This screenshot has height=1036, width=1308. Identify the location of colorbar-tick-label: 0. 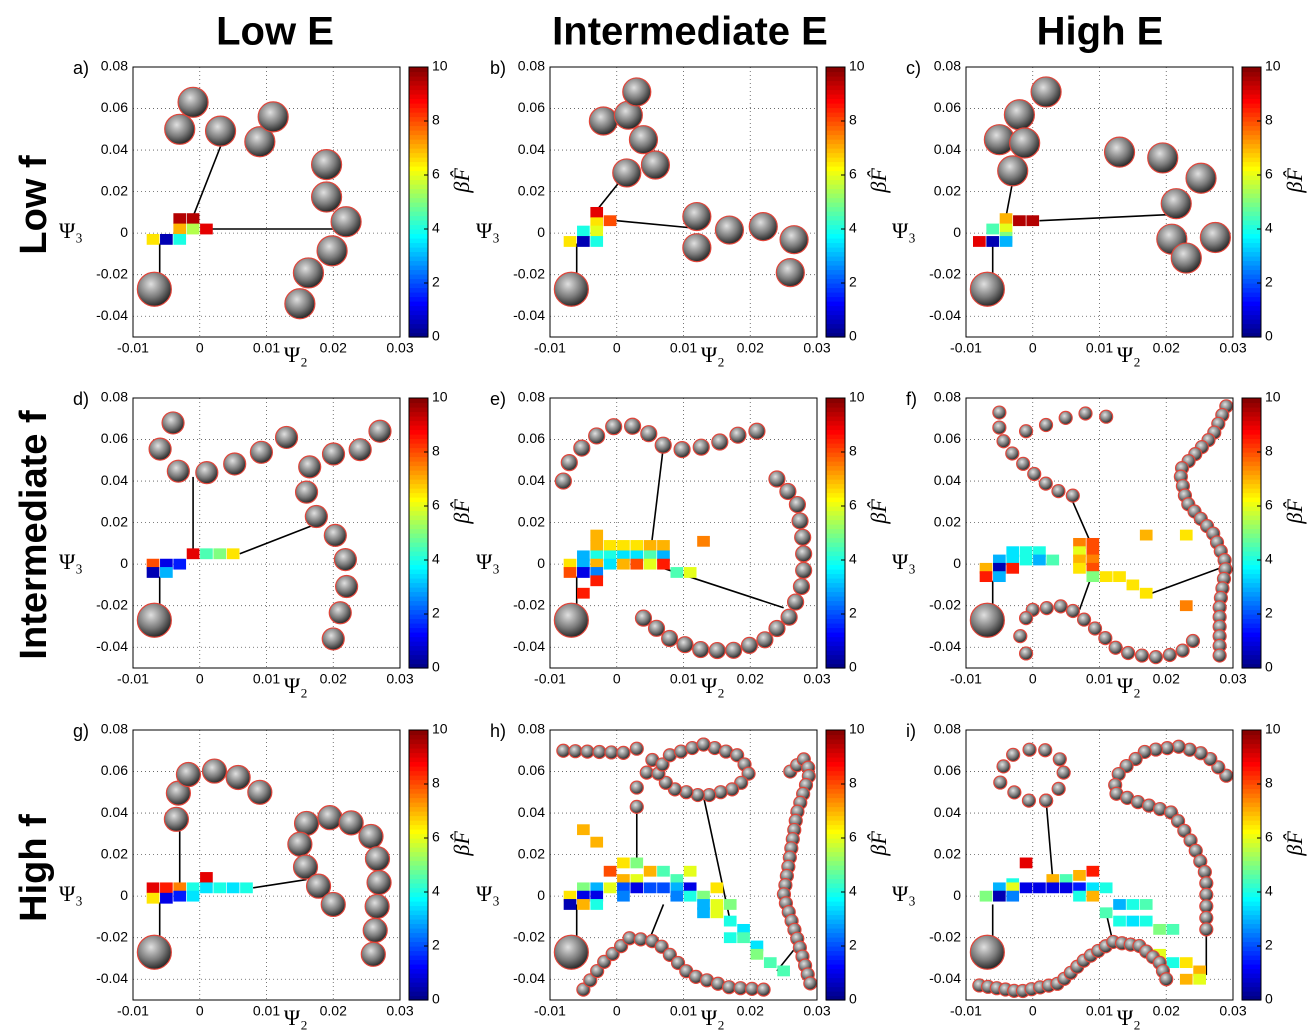
(1269, 336).